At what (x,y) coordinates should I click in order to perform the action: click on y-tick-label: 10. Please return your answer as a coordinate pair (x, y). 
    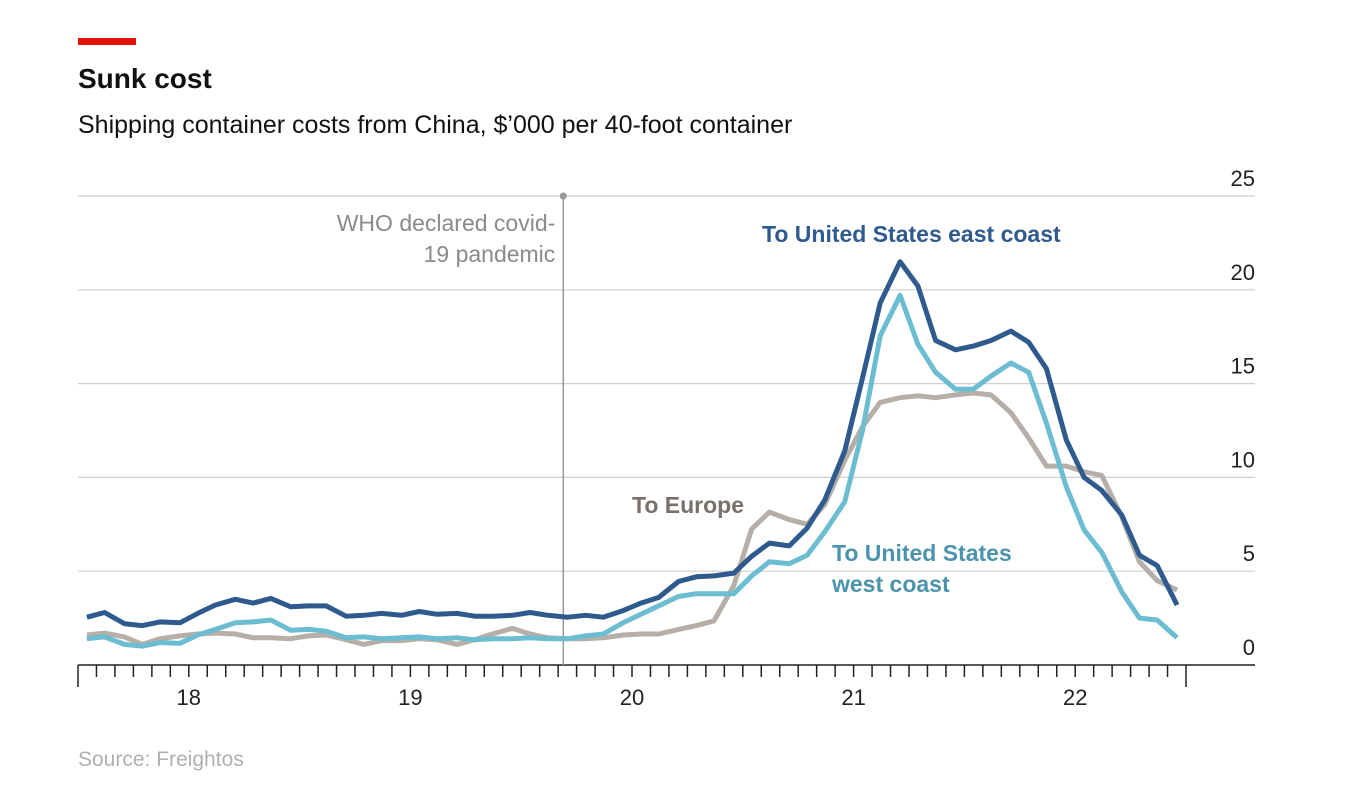
    Looking at the image, I should click on (1243, 459).